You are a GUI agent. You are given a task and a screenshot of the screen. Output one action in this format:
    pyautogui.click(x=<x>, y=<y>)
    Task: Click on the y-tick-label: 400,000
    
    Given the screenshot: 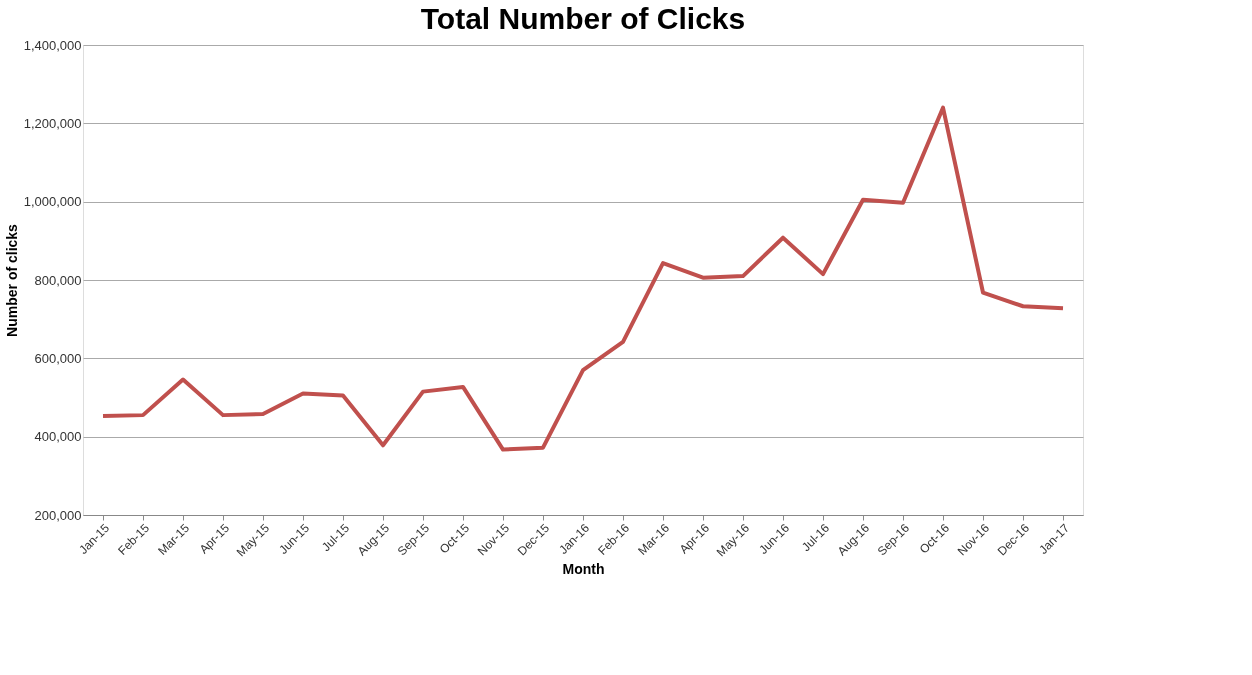 What is the action you would take?
    pyautogui.click(x=58, y=437)
    